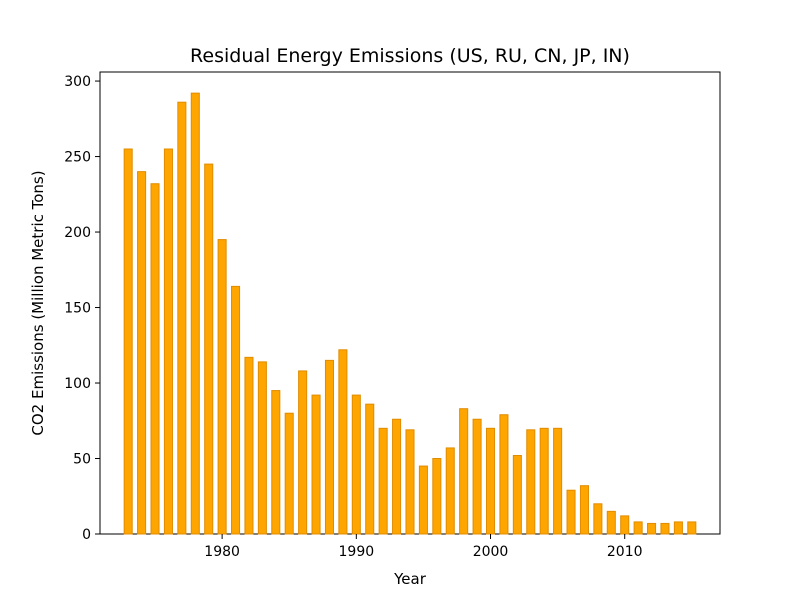 The image size is (800, 600). What do you see at coordinates (584, 510) in the screenshot?
I see `bar-2007` at bounding box center [584, 510].